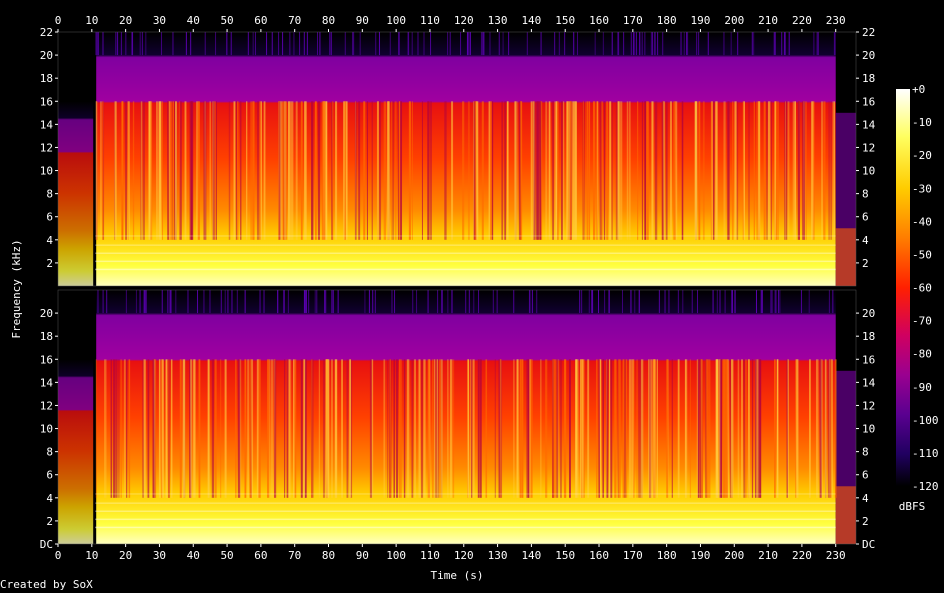  Describe the element at coordinates (159, 555) in the screenshot. I see `x-tick-label: 30` at that location.